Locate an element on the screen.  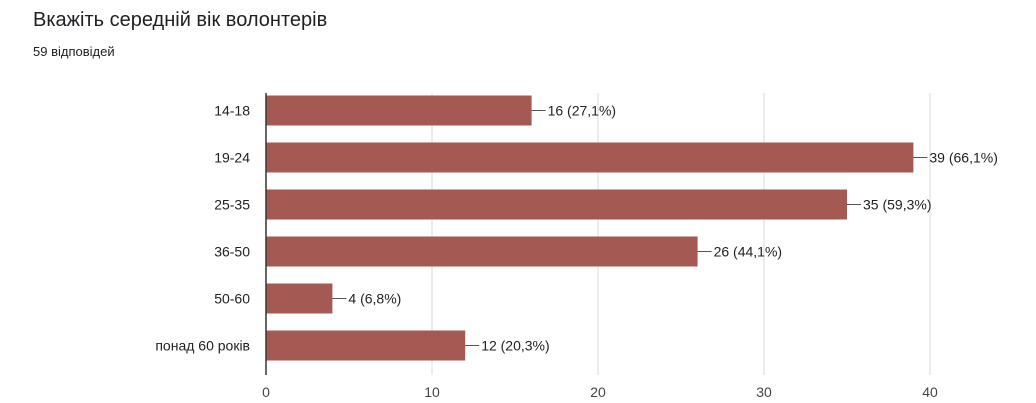
data-label: 12 (20,3%) is located at coordinates (515, 346).